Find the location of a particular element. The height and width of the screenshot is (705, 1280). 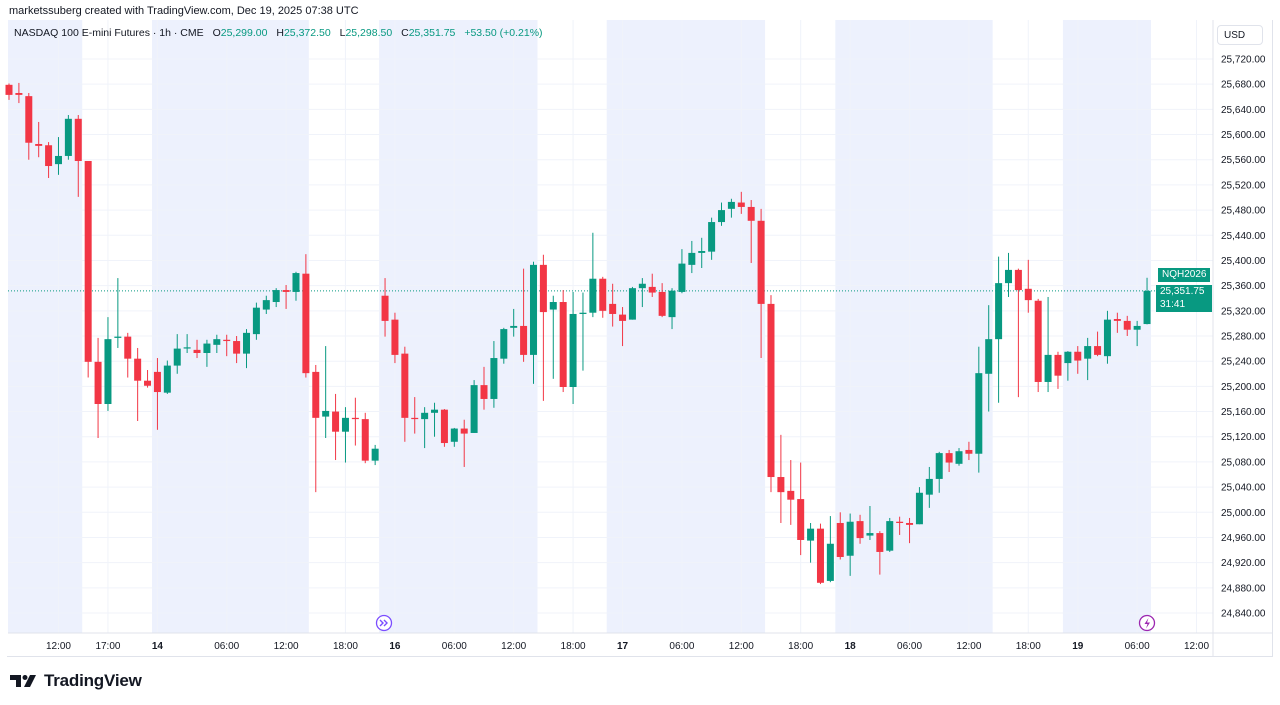

fast-forward-circle-icon is located at coordinates (384, 623).